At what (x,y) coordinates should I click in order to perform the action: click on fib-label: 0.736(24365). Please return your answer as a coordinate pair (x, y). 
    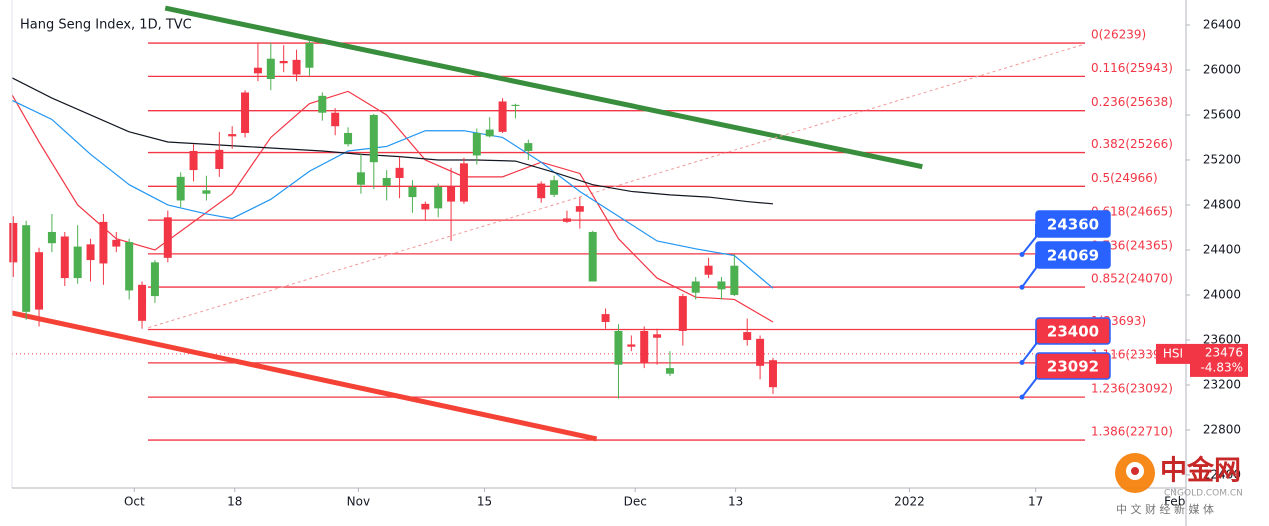
    Looking at the image, I should click on (1132, 245).